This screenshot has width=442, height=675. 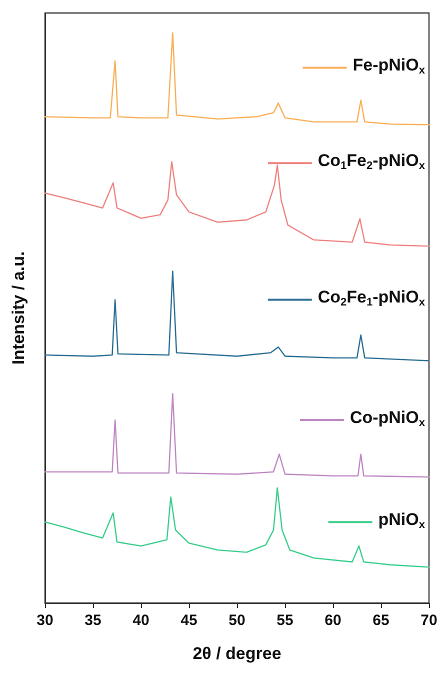 What do you see at coordinates (429, 620) in the screenshot?
I see `x-tick-label: 70` at bounding box center [429, 620].